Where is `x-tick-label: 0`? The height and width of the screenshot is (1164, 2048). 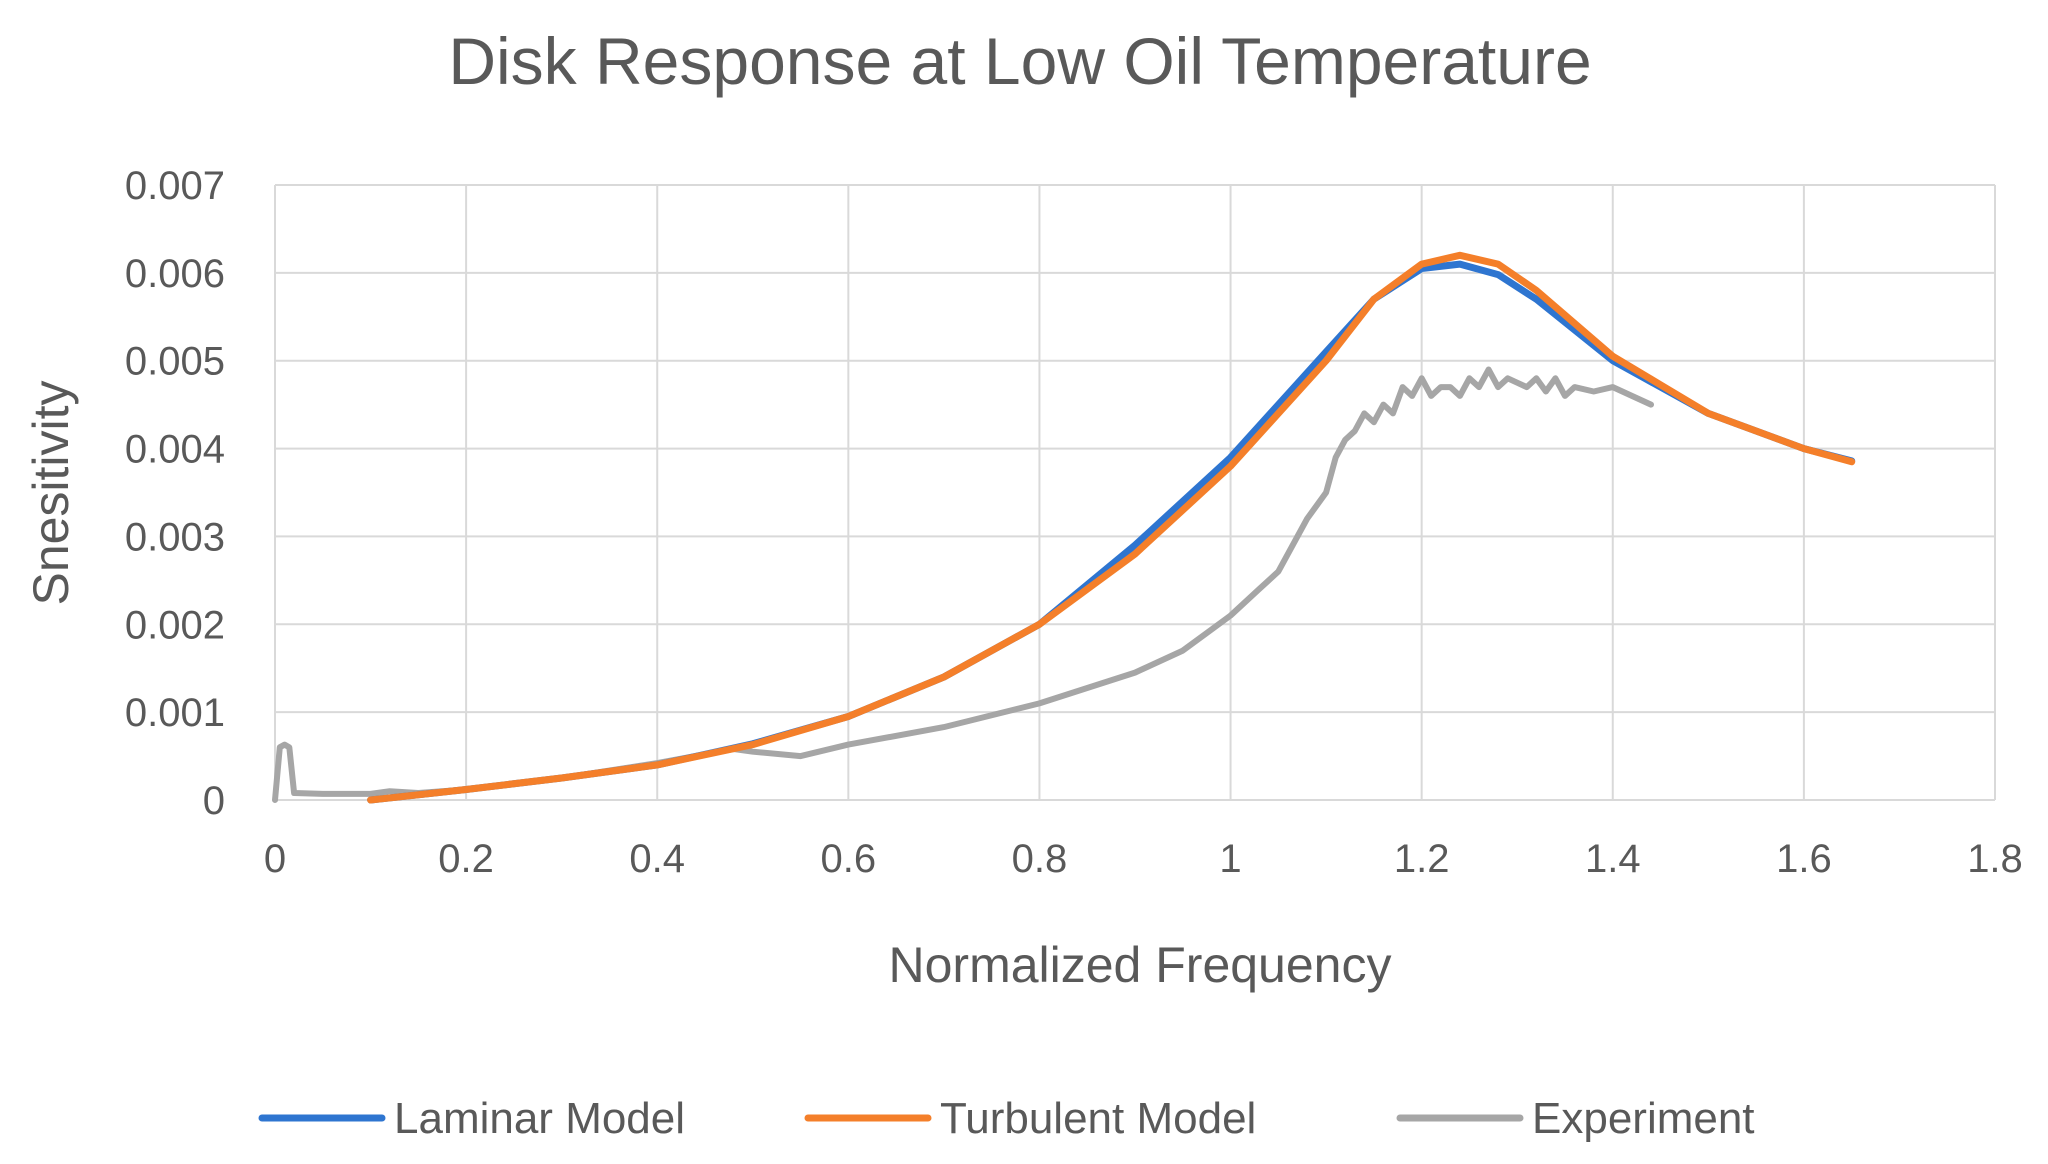 x-tick-label: 0 is located at coordinates (275, 859).